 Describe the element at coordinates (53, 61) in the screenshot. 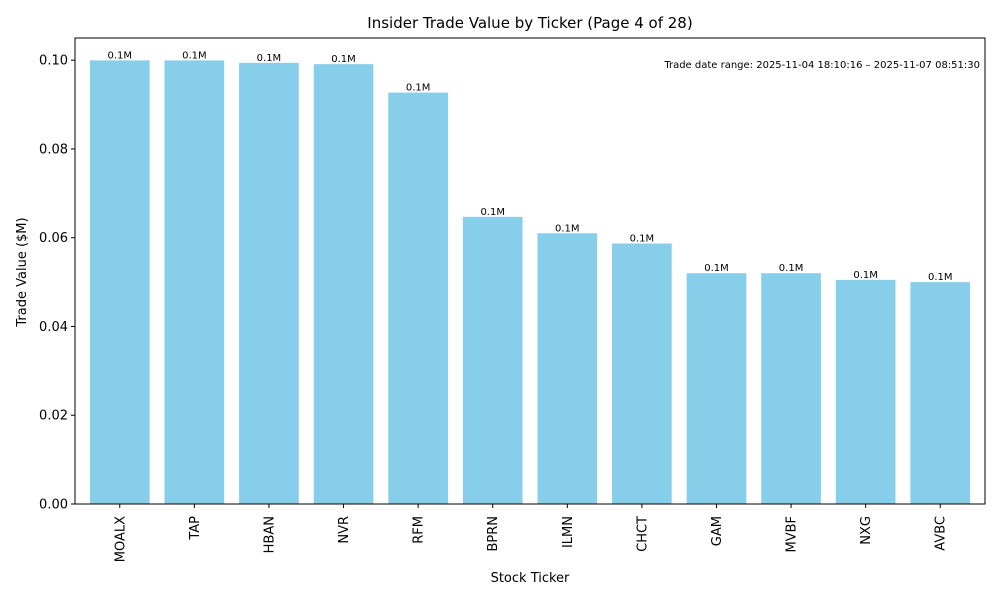

I see `y-tick-label: 0.10` at that location.